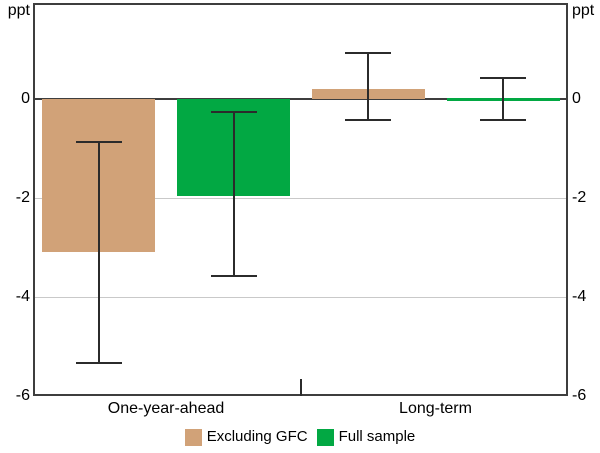 This screenshot has width=600, height=453. Describe the element at coordinates (325, 437) in the screenshot. I see `legend-swatch-full-sample` at that location.